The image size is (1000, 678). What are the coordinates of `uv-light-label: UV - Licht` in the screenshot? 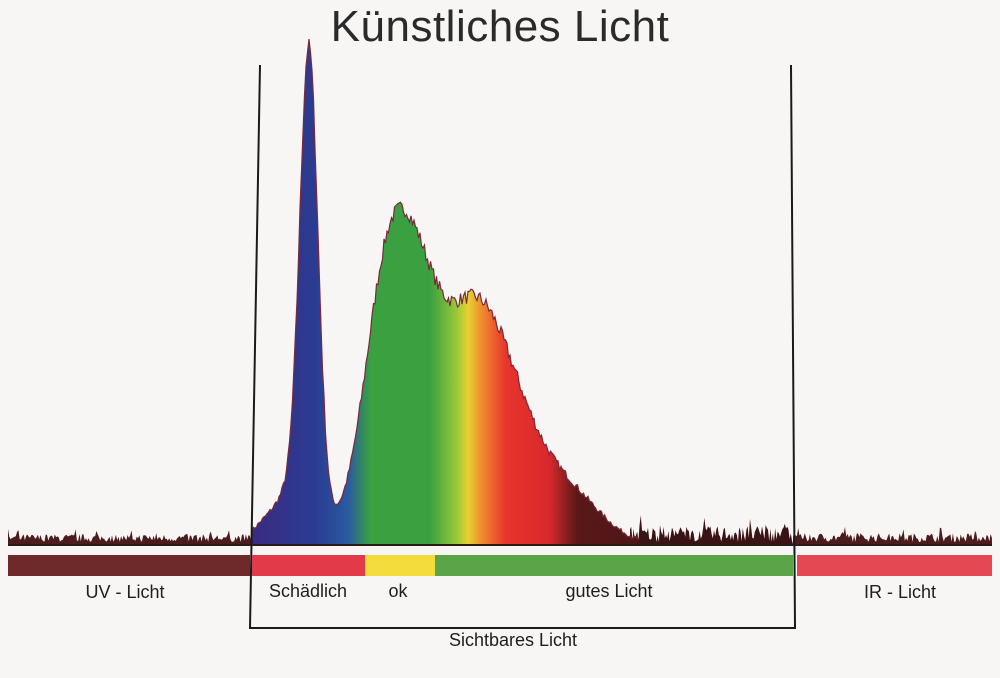 It's located at (125, 592).